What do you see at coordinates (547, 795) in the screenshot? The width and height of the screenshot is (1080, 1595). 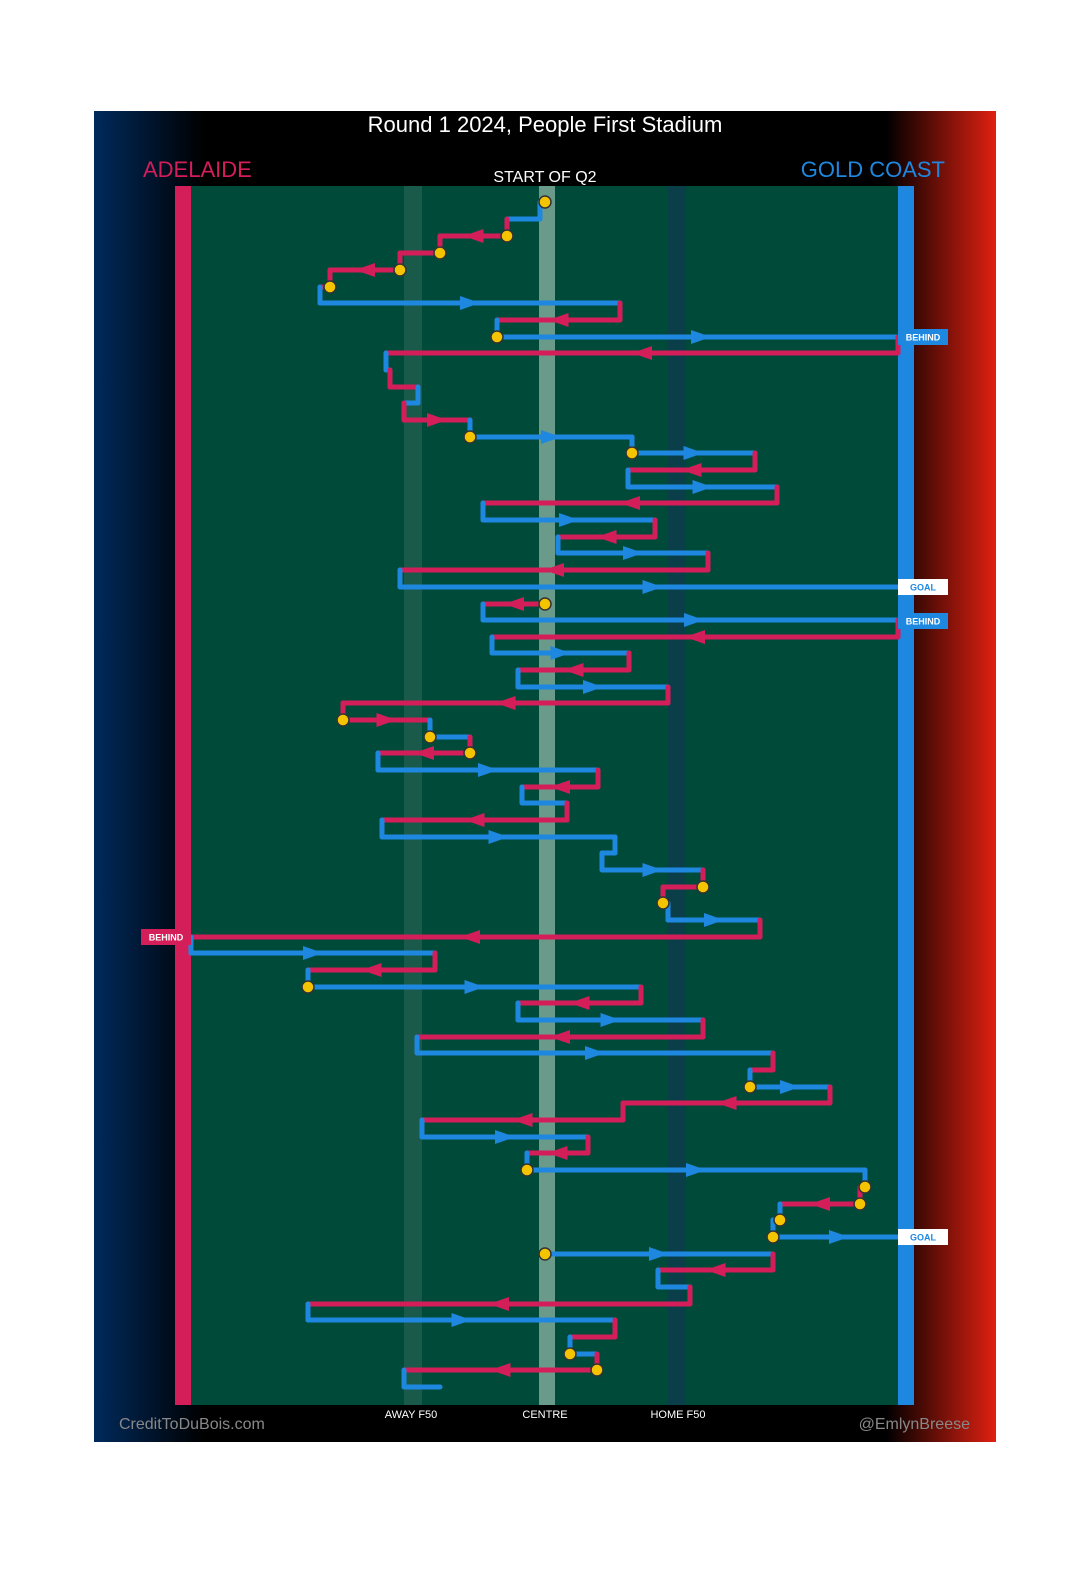 I see `centre-line` at bounding box center [547, 795].